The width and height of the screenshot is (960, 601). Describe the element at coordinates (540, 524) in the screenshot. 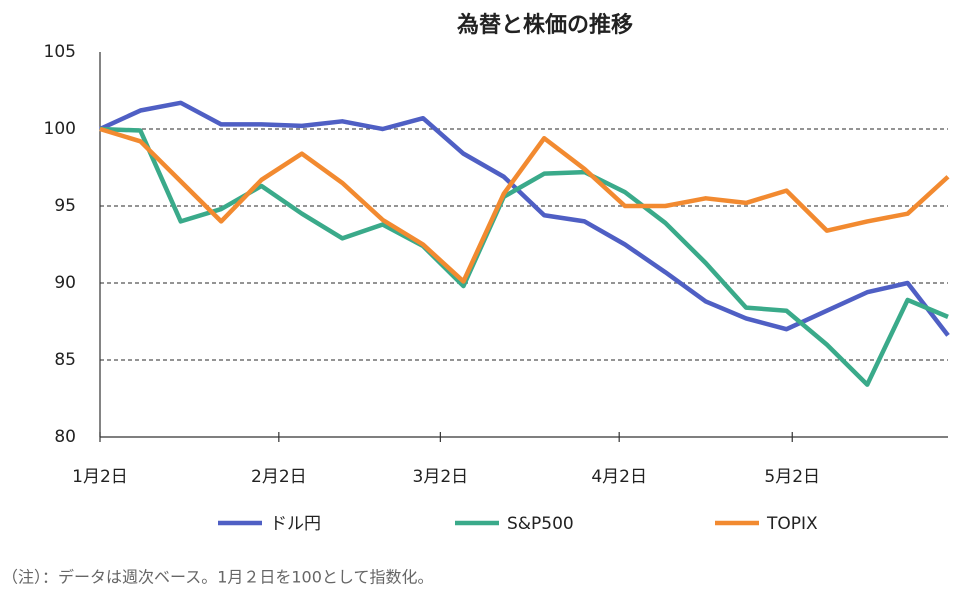

I see `legend-label: S&P500` at that location.